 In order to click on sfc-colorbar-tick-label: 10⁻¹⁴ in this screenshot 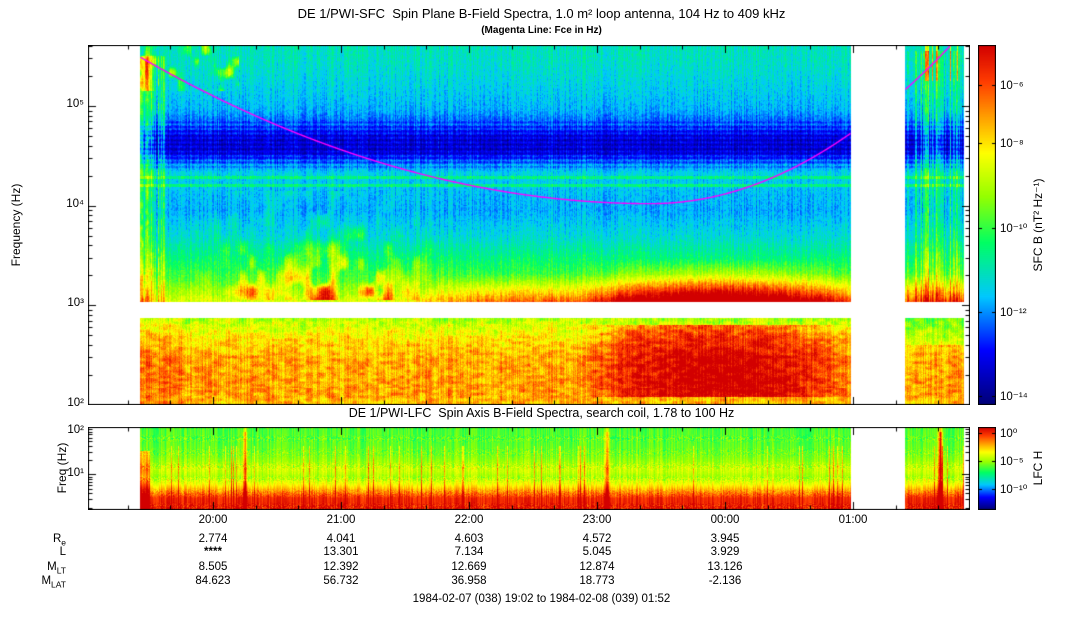, I will do `click(1014, 397)`.